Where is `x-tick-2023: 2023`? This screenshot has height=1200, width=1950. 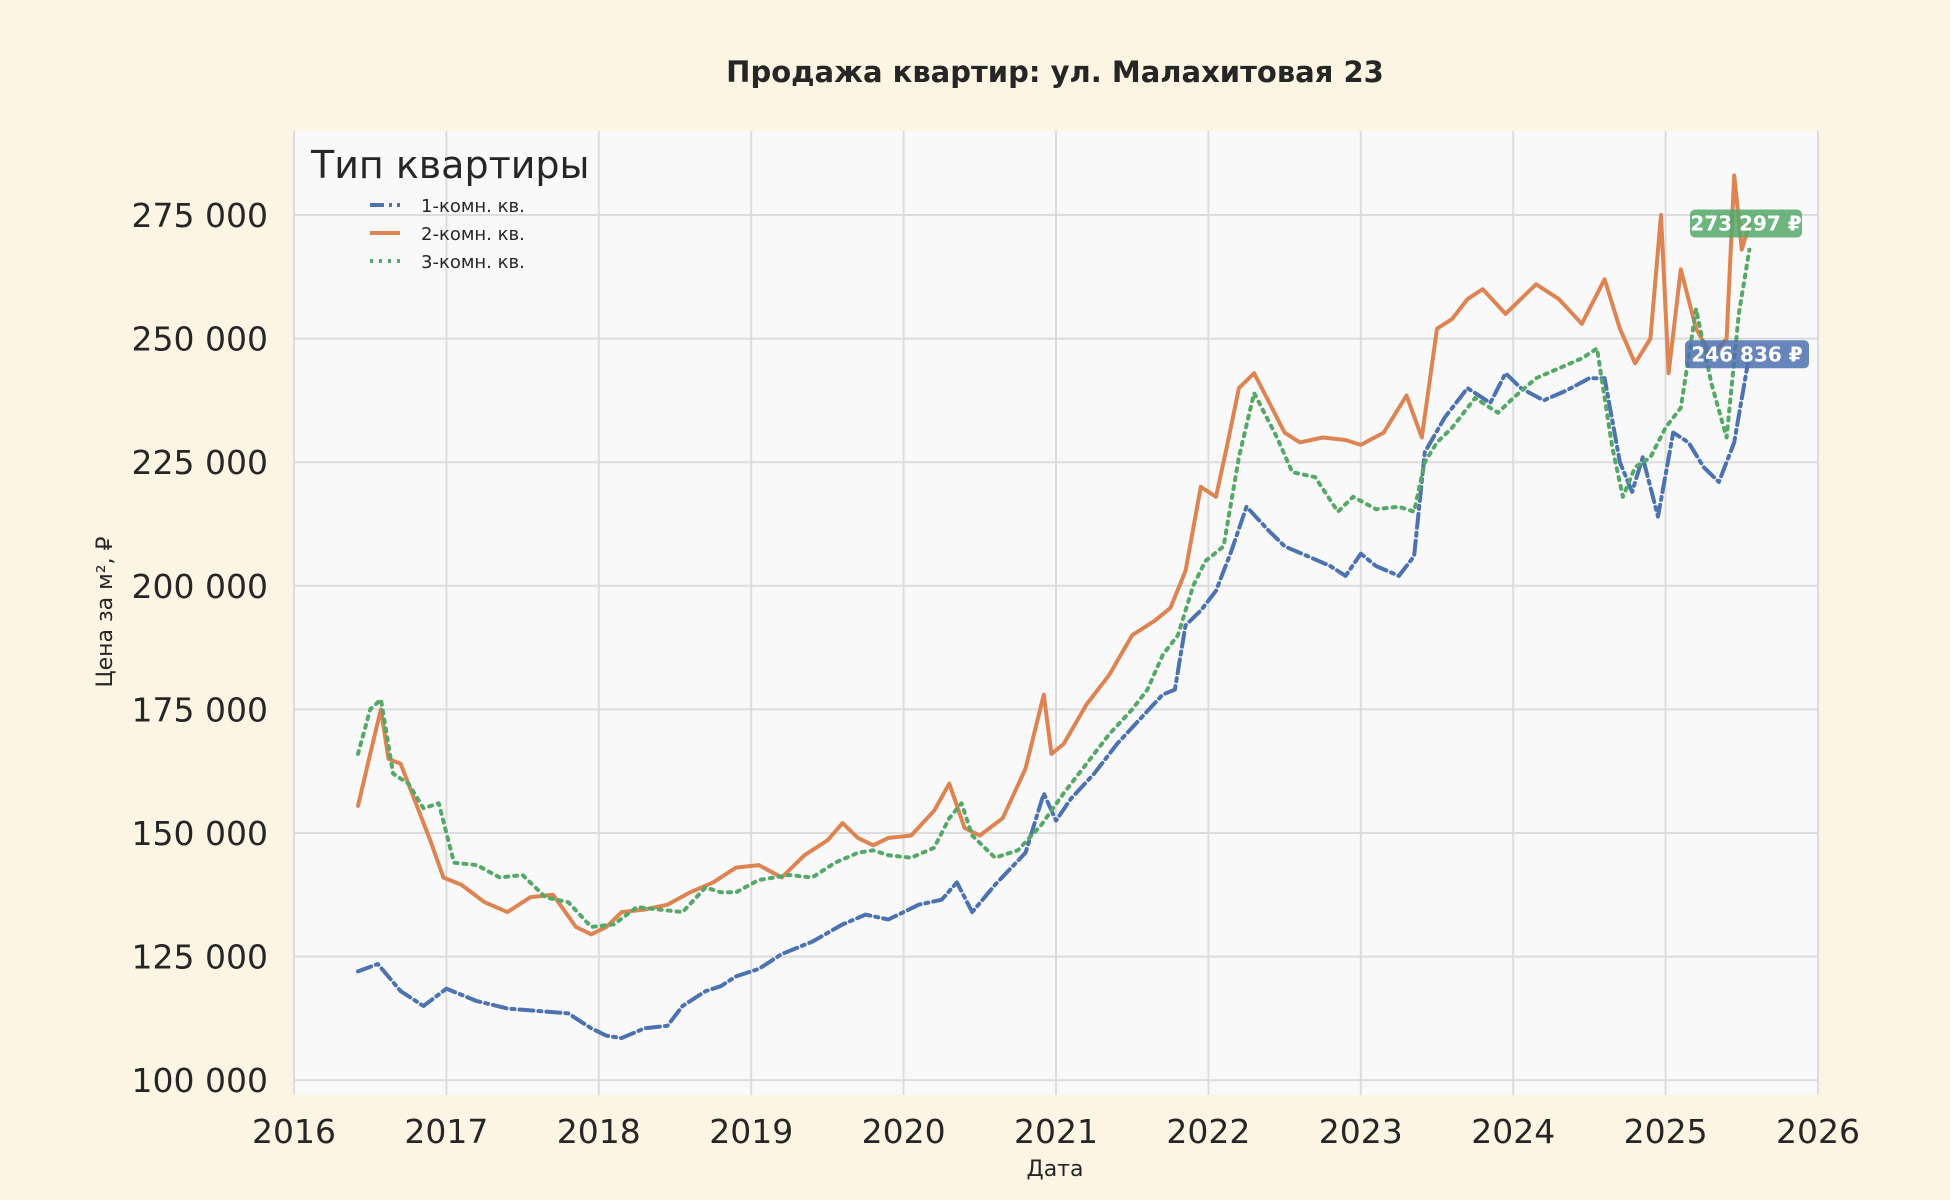
x-tick-2023: 2023 is located at coordinates (1361, 1131).